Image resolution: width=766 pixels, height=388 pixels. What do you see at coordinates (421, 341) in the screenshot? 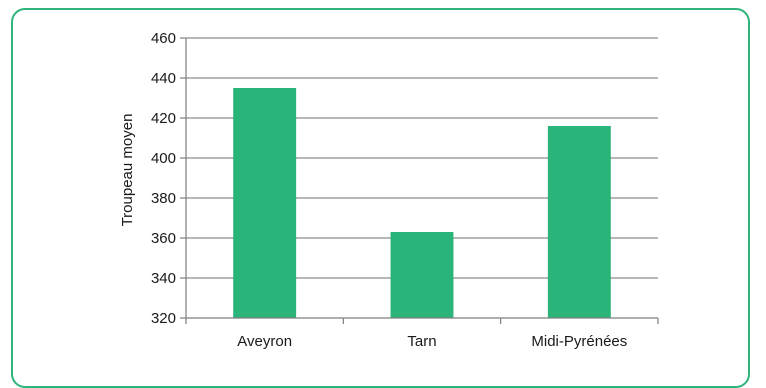
I see `x-category-label: Tarn` at bounding box center [421, 341].